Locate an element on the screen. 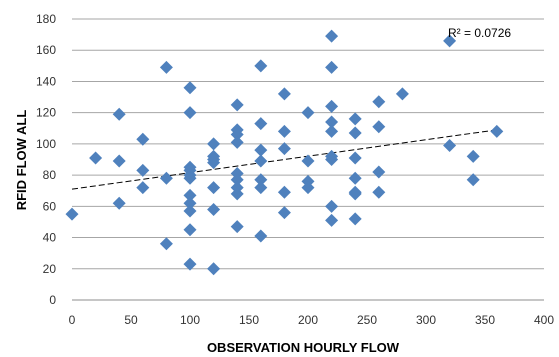 The height and width of the screenshot is (357, 559). y-tick-labels: 0 20 40 60 80 100 120 140 160 180 is located at coordinates (46, 159).